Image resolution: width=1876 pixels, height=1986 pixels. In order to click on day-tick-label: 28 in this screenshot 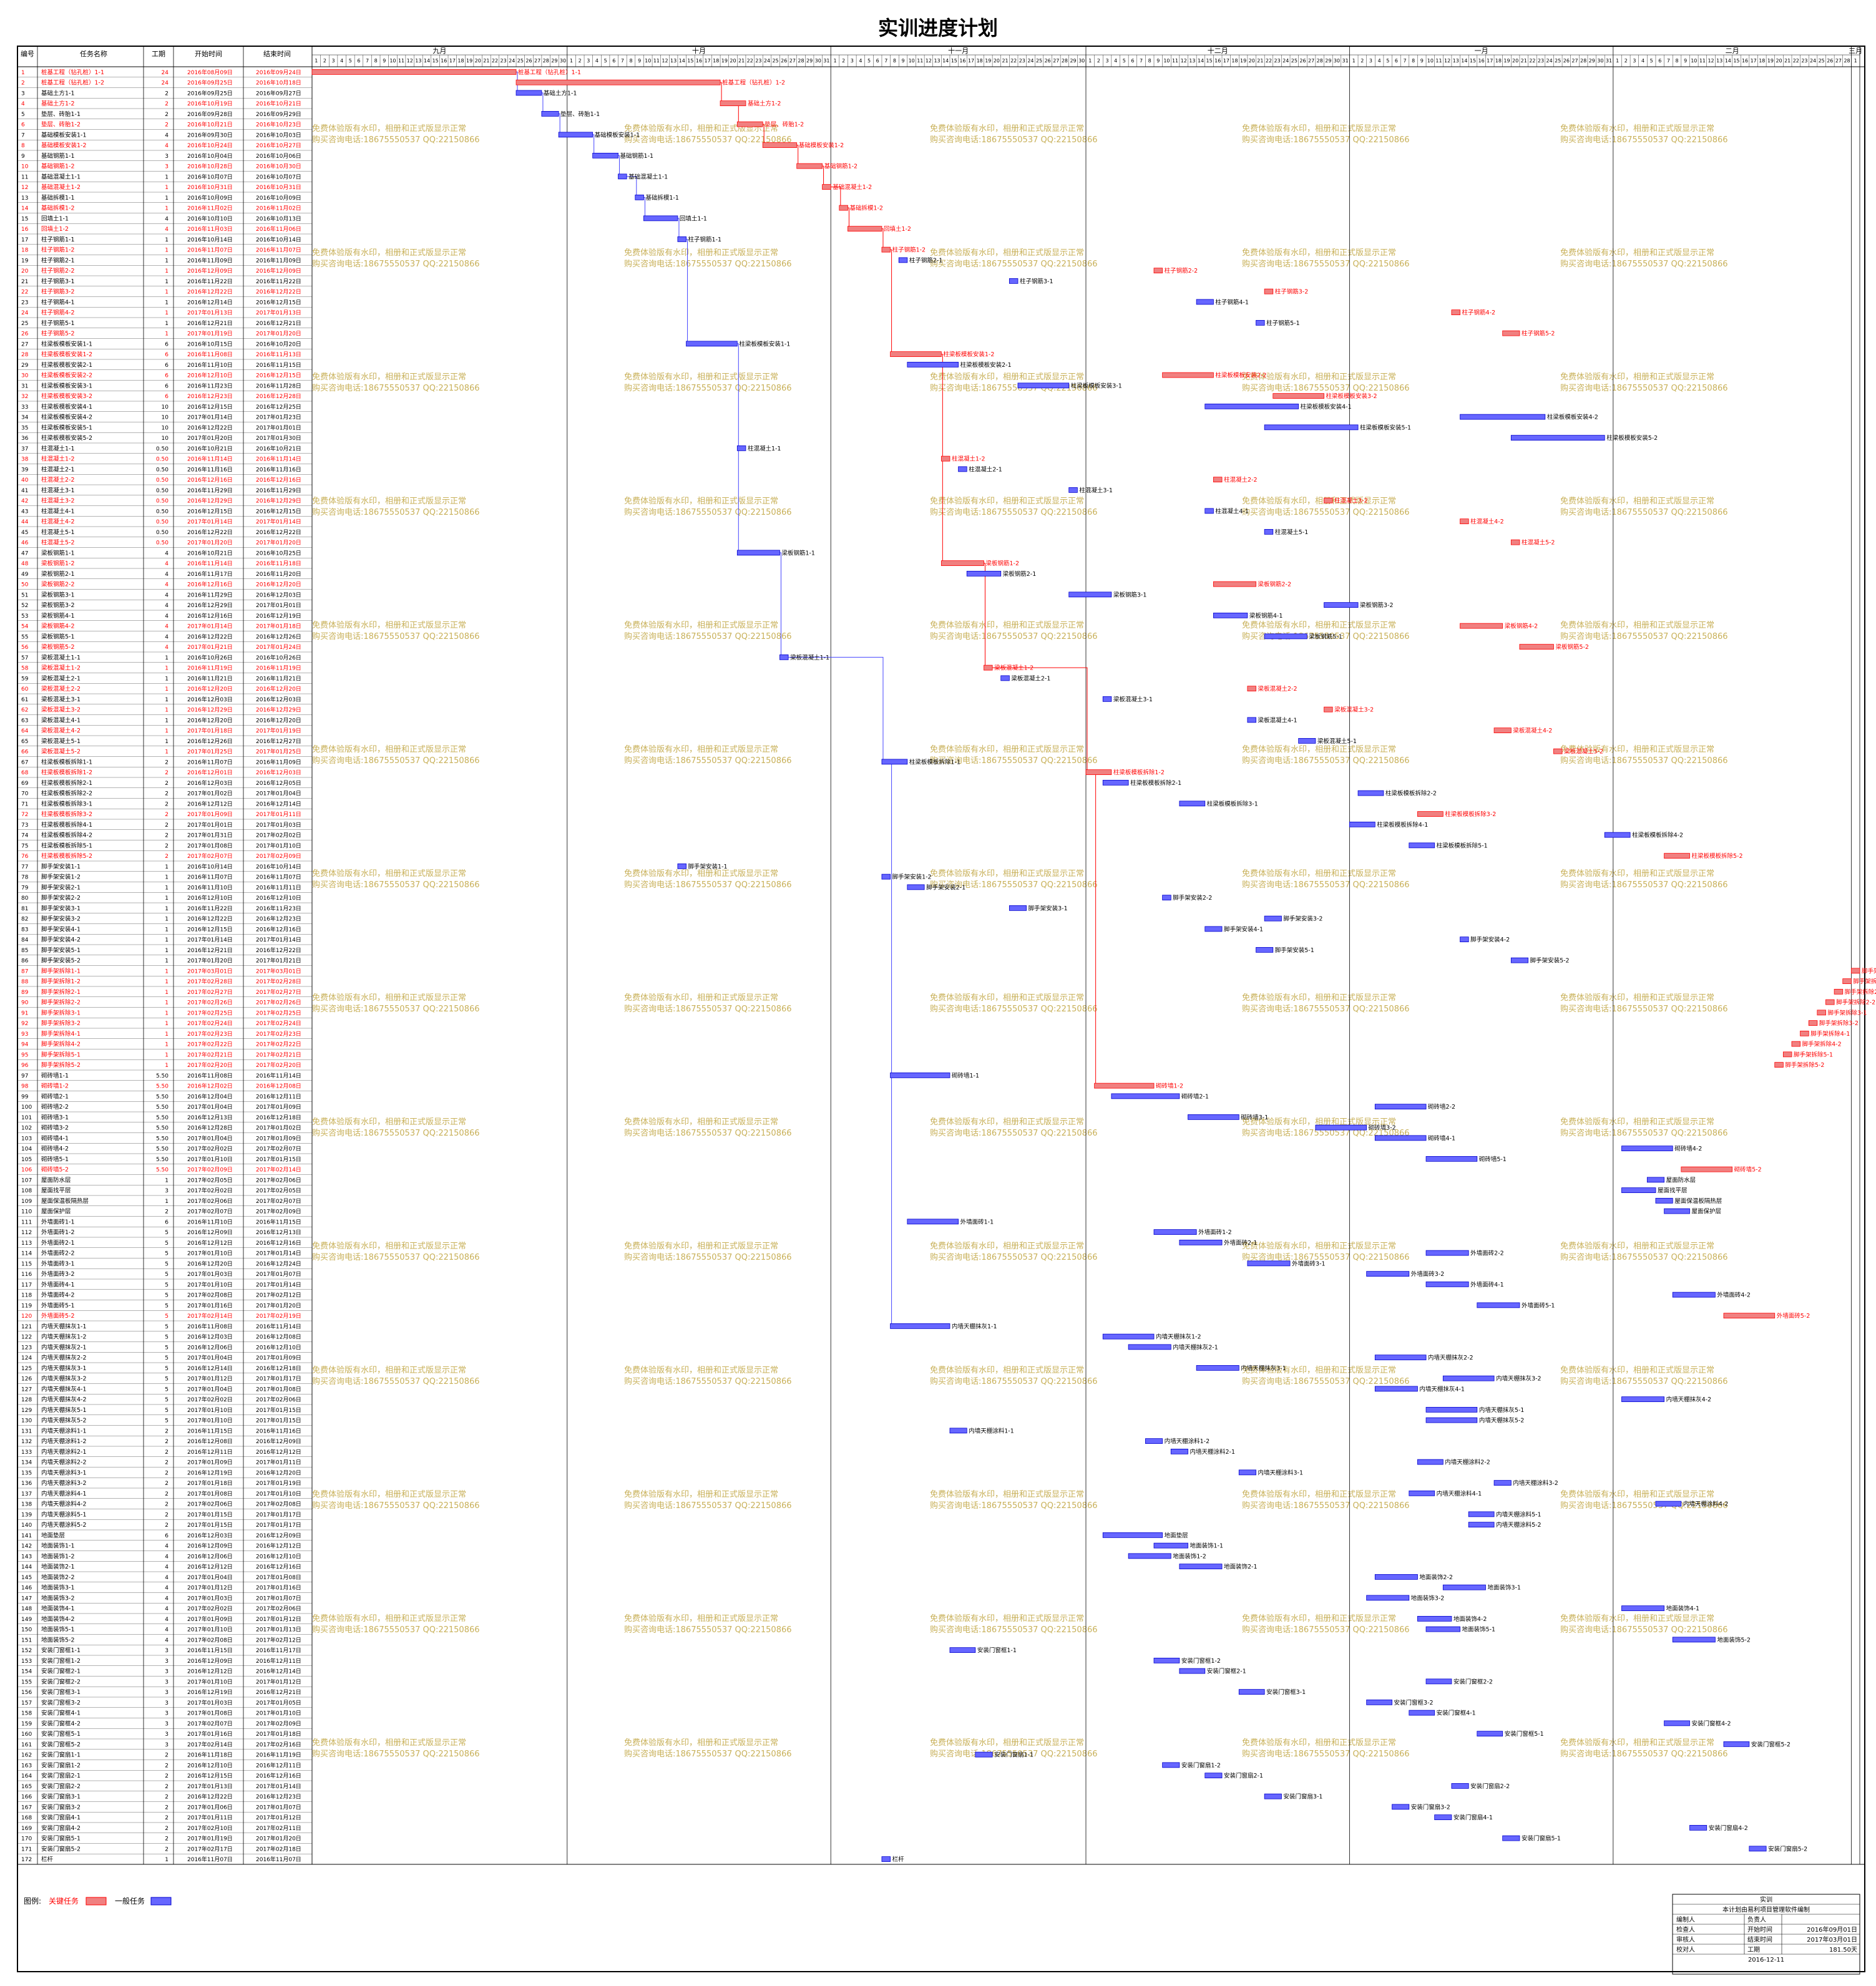, I will do `click(1065, 61)`.